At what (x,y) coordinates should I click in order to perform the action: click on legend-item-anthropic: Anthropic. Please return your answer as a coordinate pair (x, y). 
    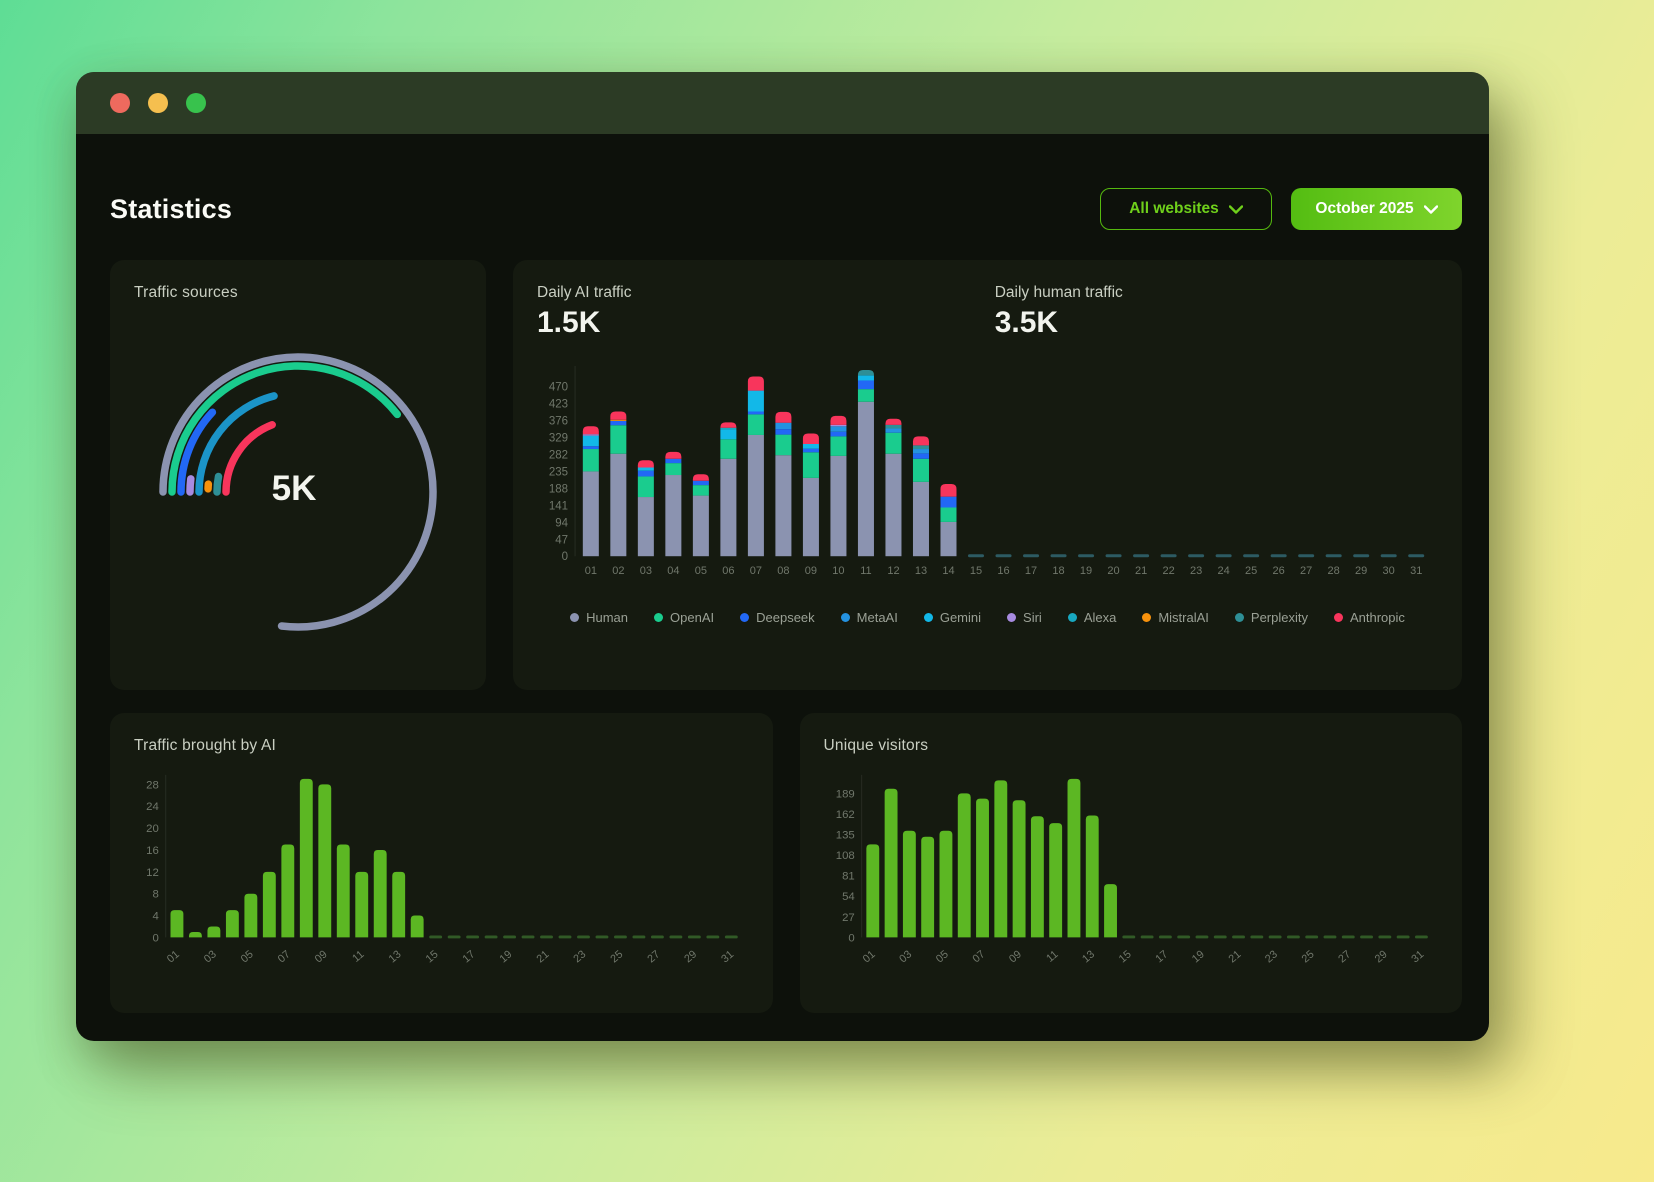
    Looking at the image, I should click on (1369, 618).